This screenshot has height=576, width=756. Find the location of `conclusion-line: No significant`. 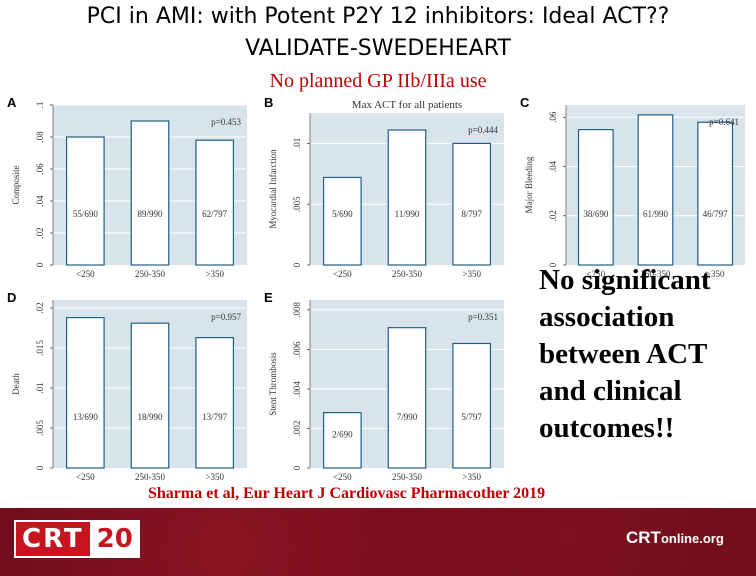

conclusion-line: No significant is located at coordinates (625, 280).